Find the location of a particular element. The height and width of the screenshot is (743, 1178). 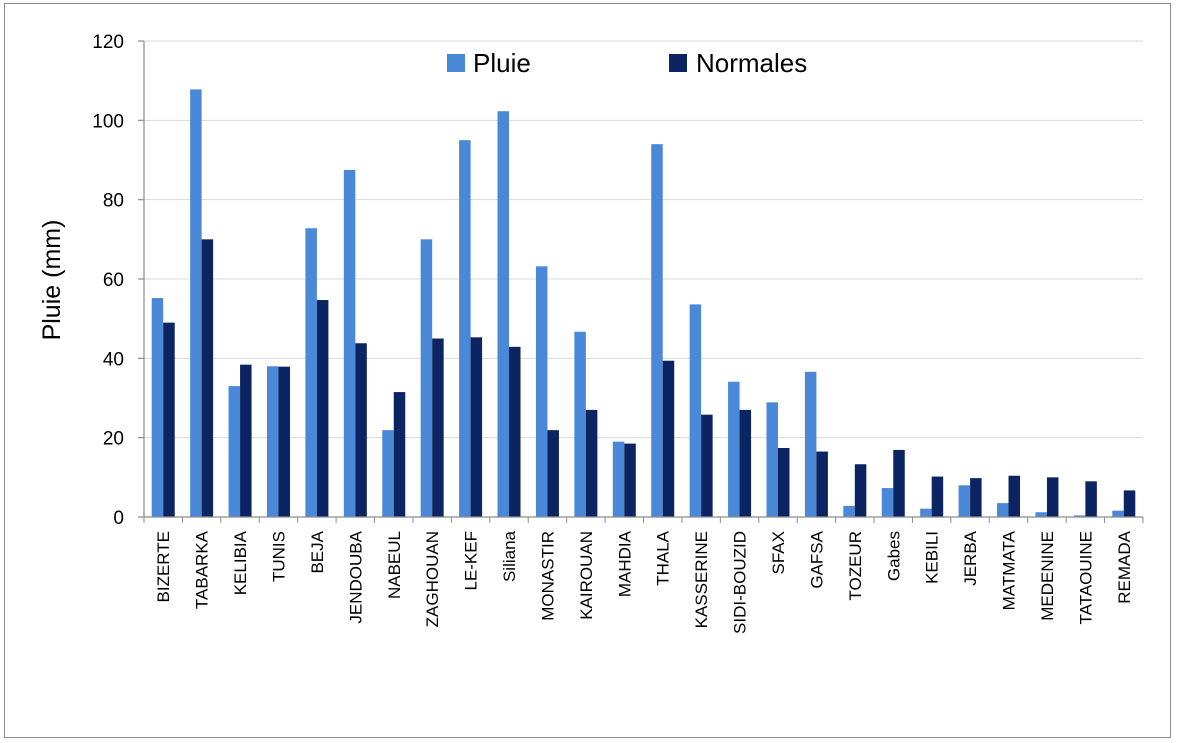

bar-pluie-zaghouan is located at coordinates (426, 378).